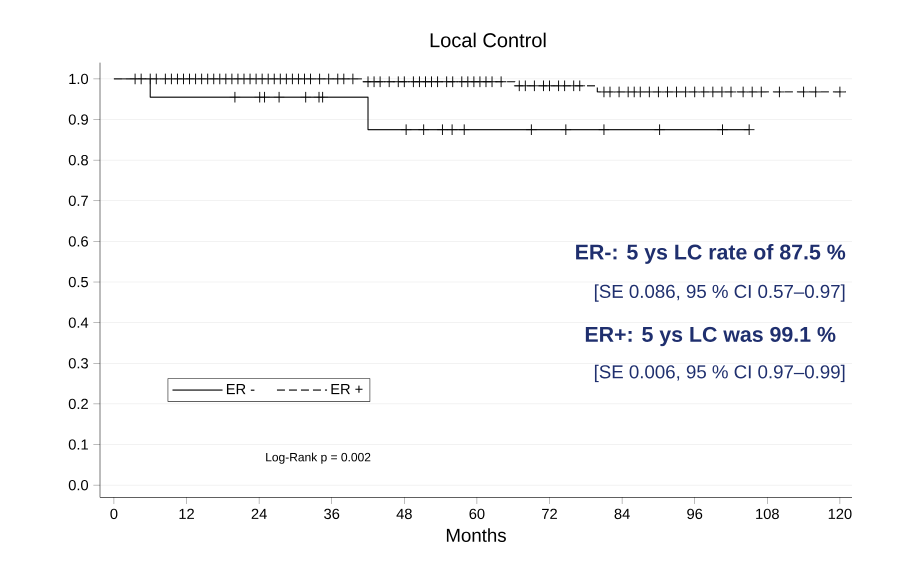 The image size is (908, 584). What do you see at coordinates (78, 241) in the screenshot?
I see `y-tick-label: 0.6` at bounding box center [78, 241].